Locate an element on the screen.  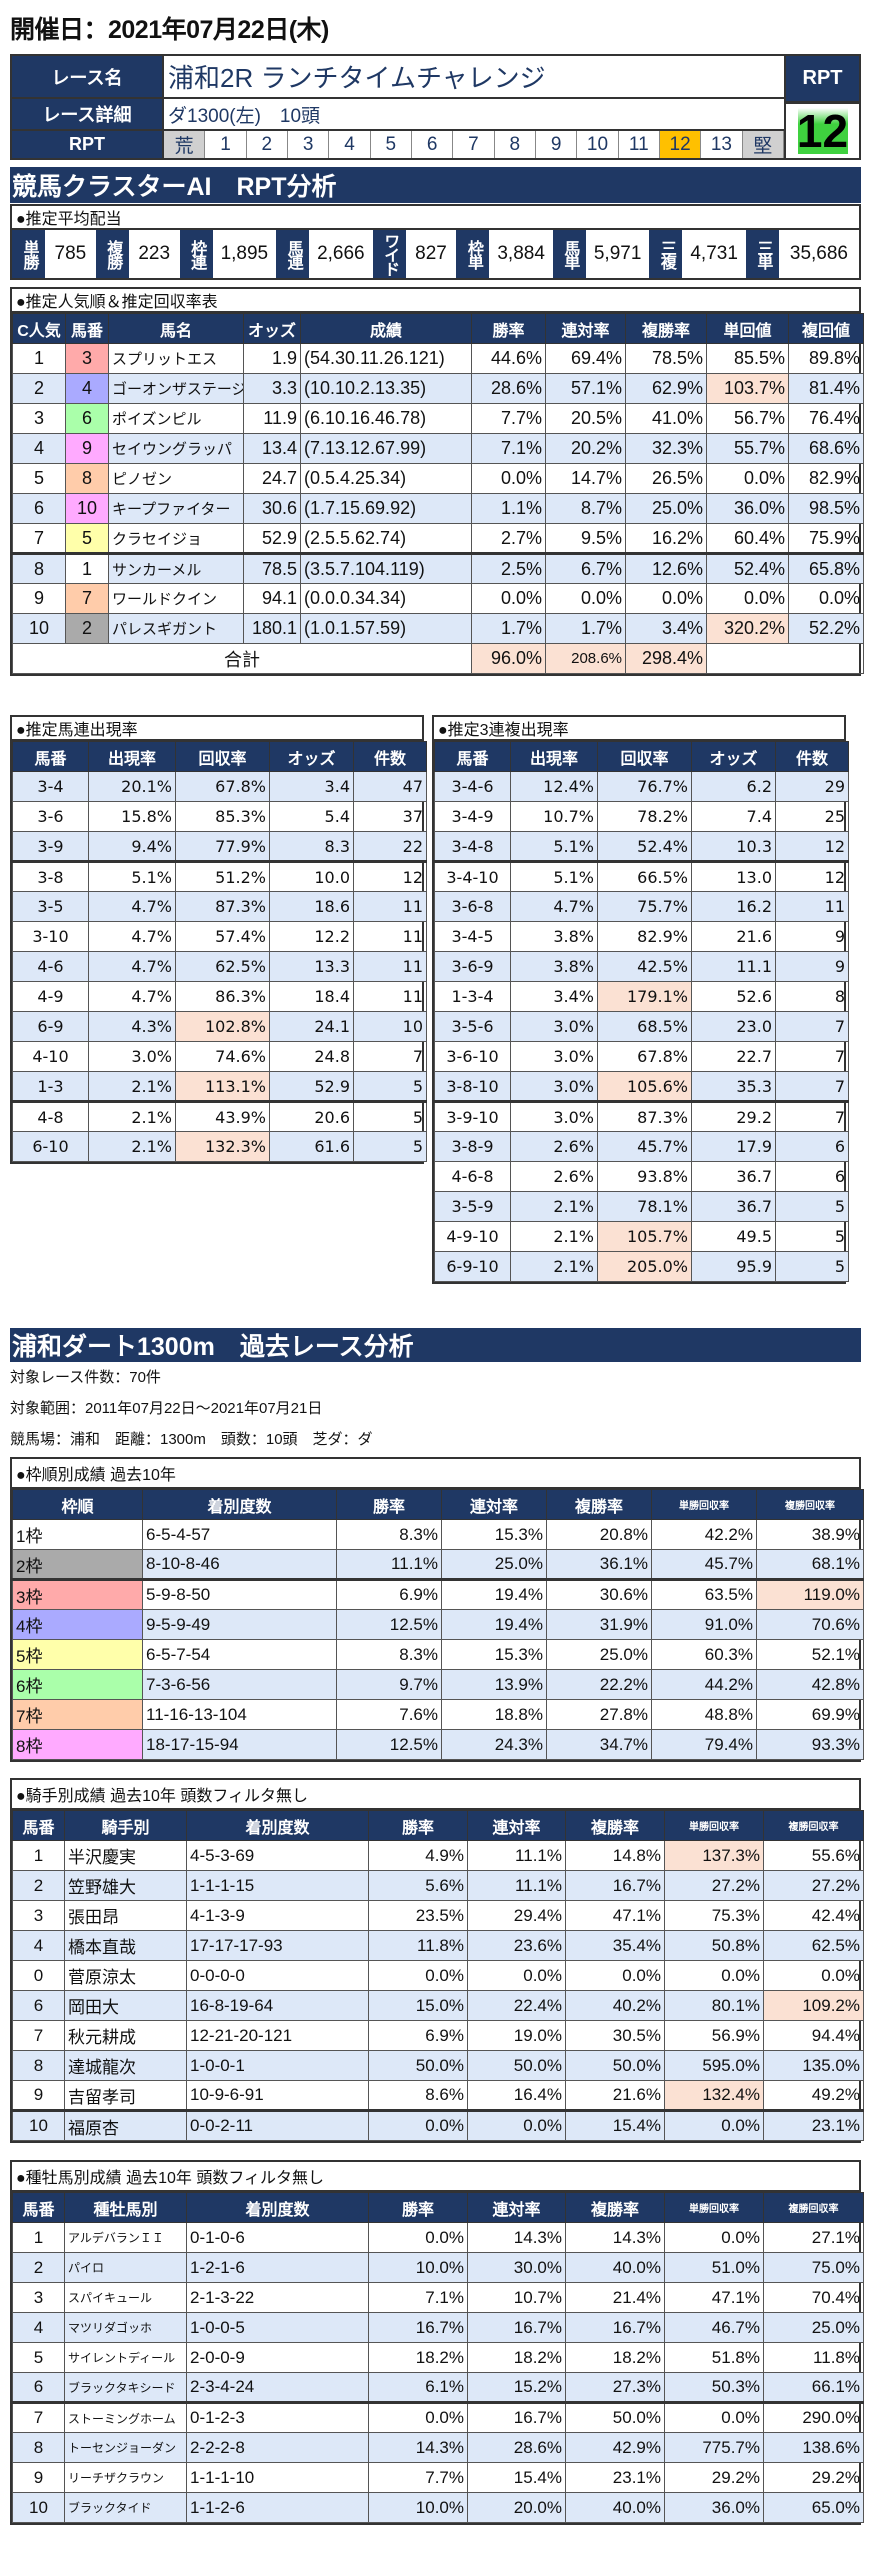
table-cell: 132.4% is located at coordinates (714, 2095).